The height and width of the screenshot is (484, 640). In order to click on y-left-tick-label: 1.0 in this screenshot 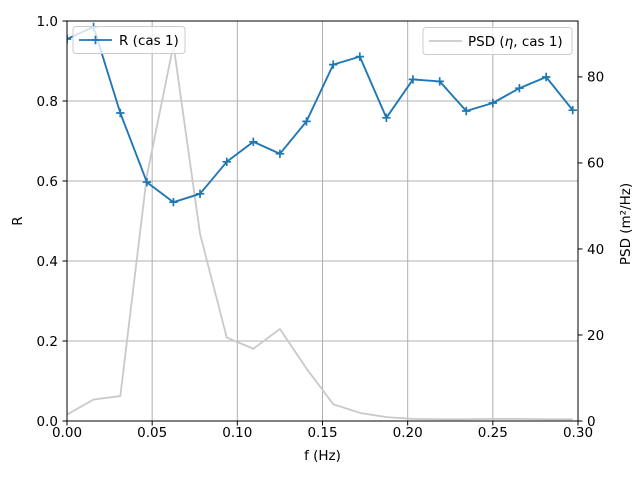, I will do `click(47, 22)`.